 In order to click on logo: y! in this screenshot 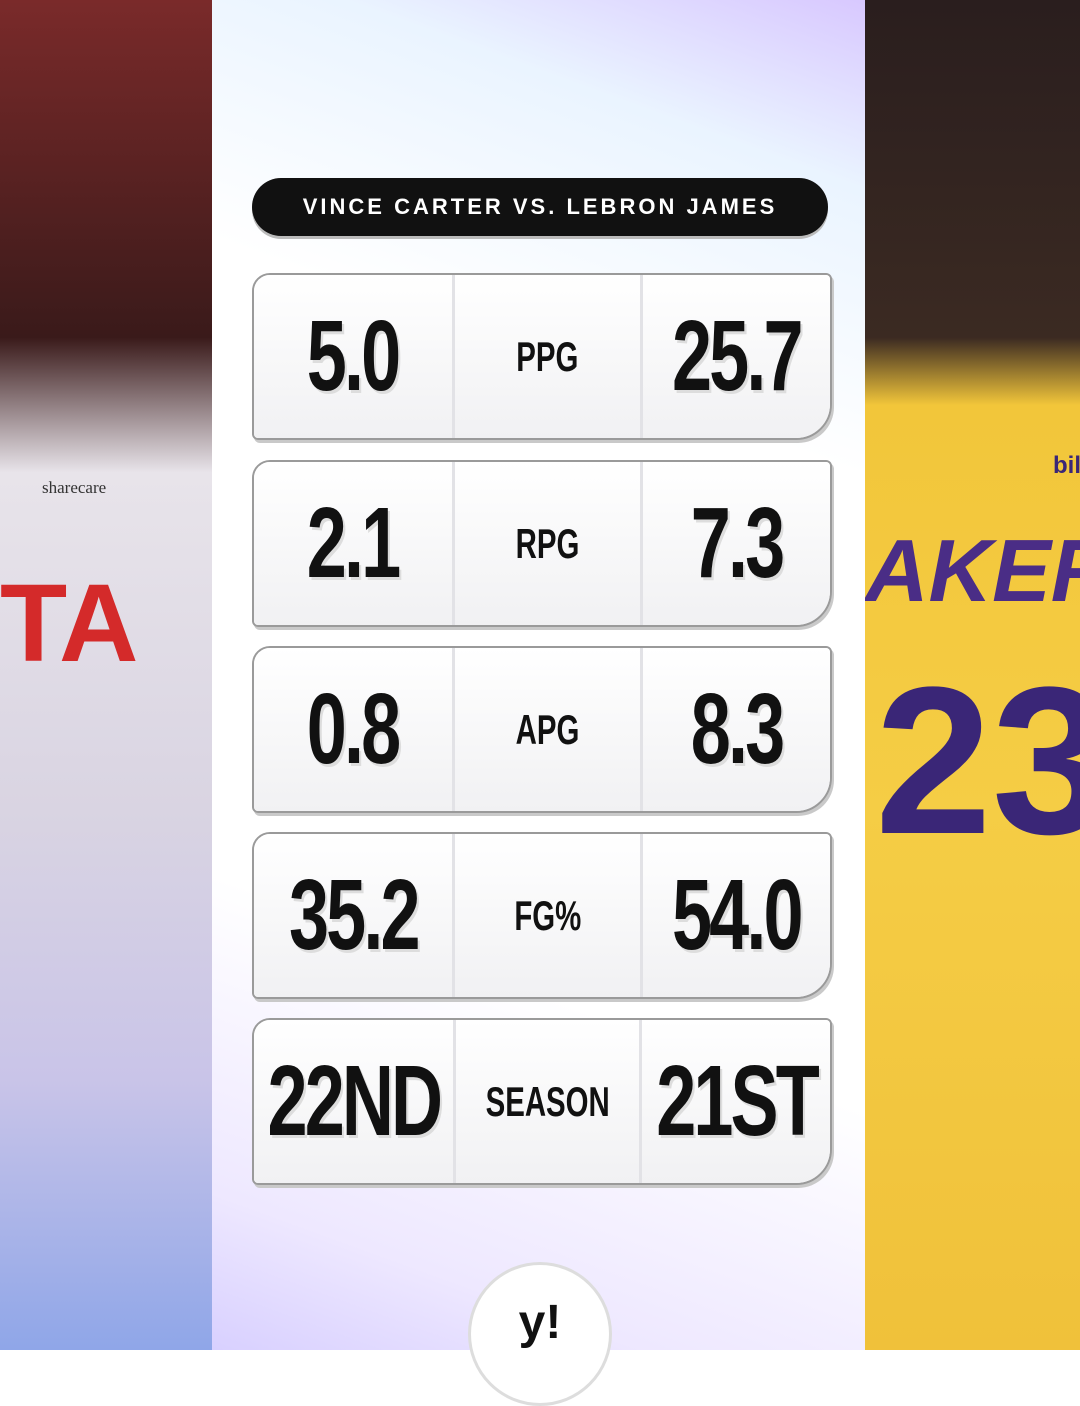, I will do `click(540, 1334)`.